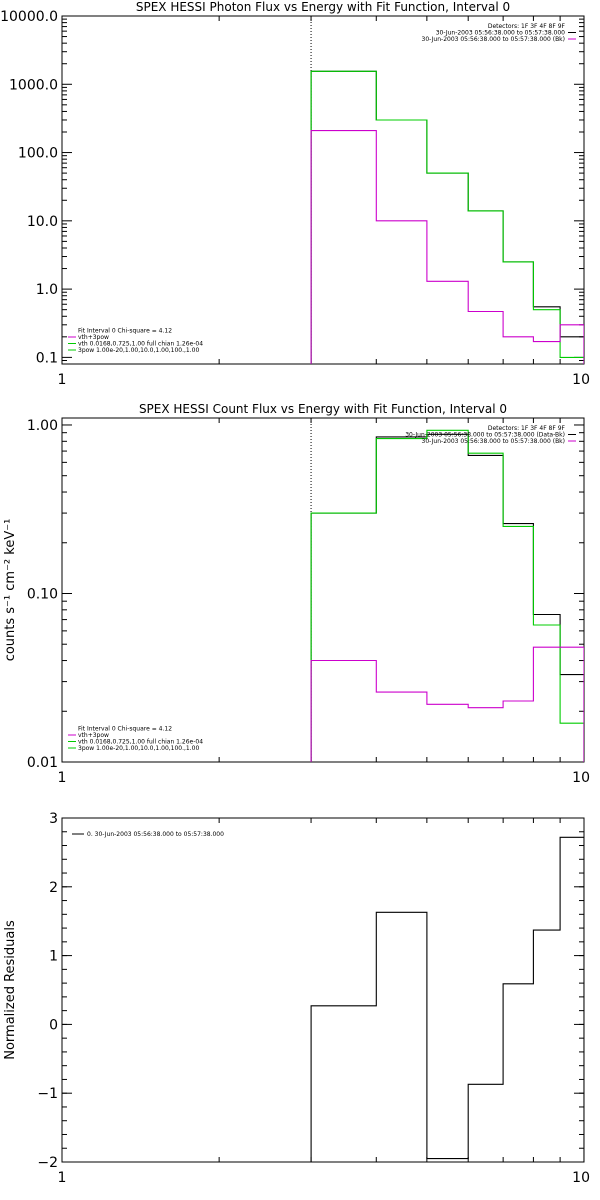  Describe the element at coordinates (47, 358) in the screenshot. I see `y-tick-label: 0.1` at that location.